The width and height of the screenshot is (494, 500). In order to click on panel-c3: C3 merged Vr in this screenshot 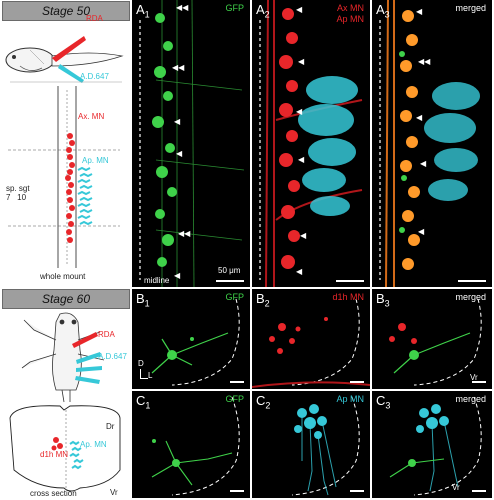, I will do `click(432, 444)`.